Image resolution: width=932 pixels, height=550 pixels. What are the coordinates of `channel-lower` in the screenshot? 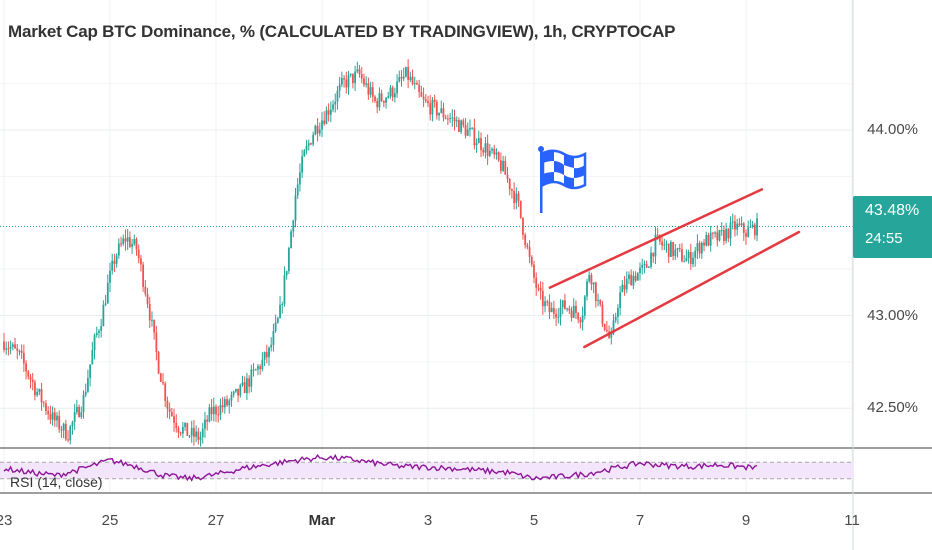 It's located at (692, 289).